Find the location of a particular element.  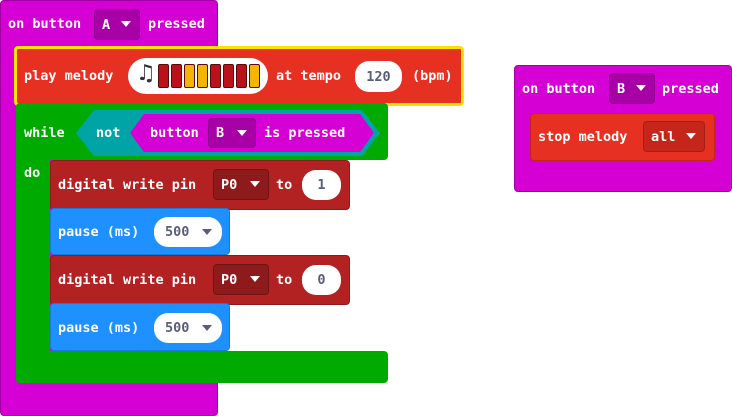

do-label: do is located at coordinates (32, 173).